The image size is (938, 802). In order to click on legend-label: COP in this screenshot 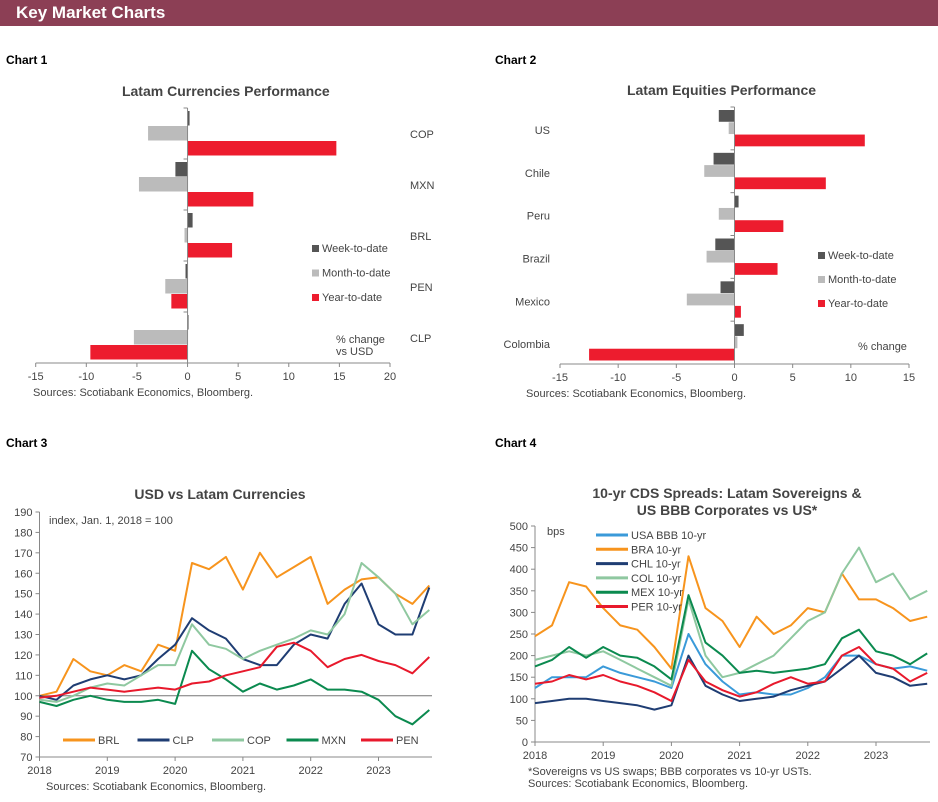, I will do `click(259, 741)`.